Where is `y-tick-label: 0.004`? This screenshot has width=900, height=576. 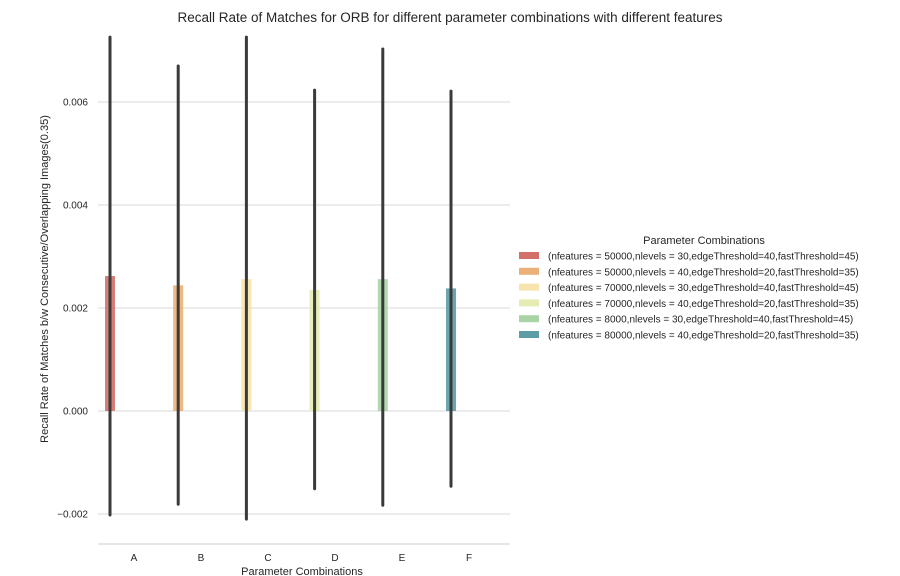 y-tick-label: 0.004 is located at coordinates (75, 206).